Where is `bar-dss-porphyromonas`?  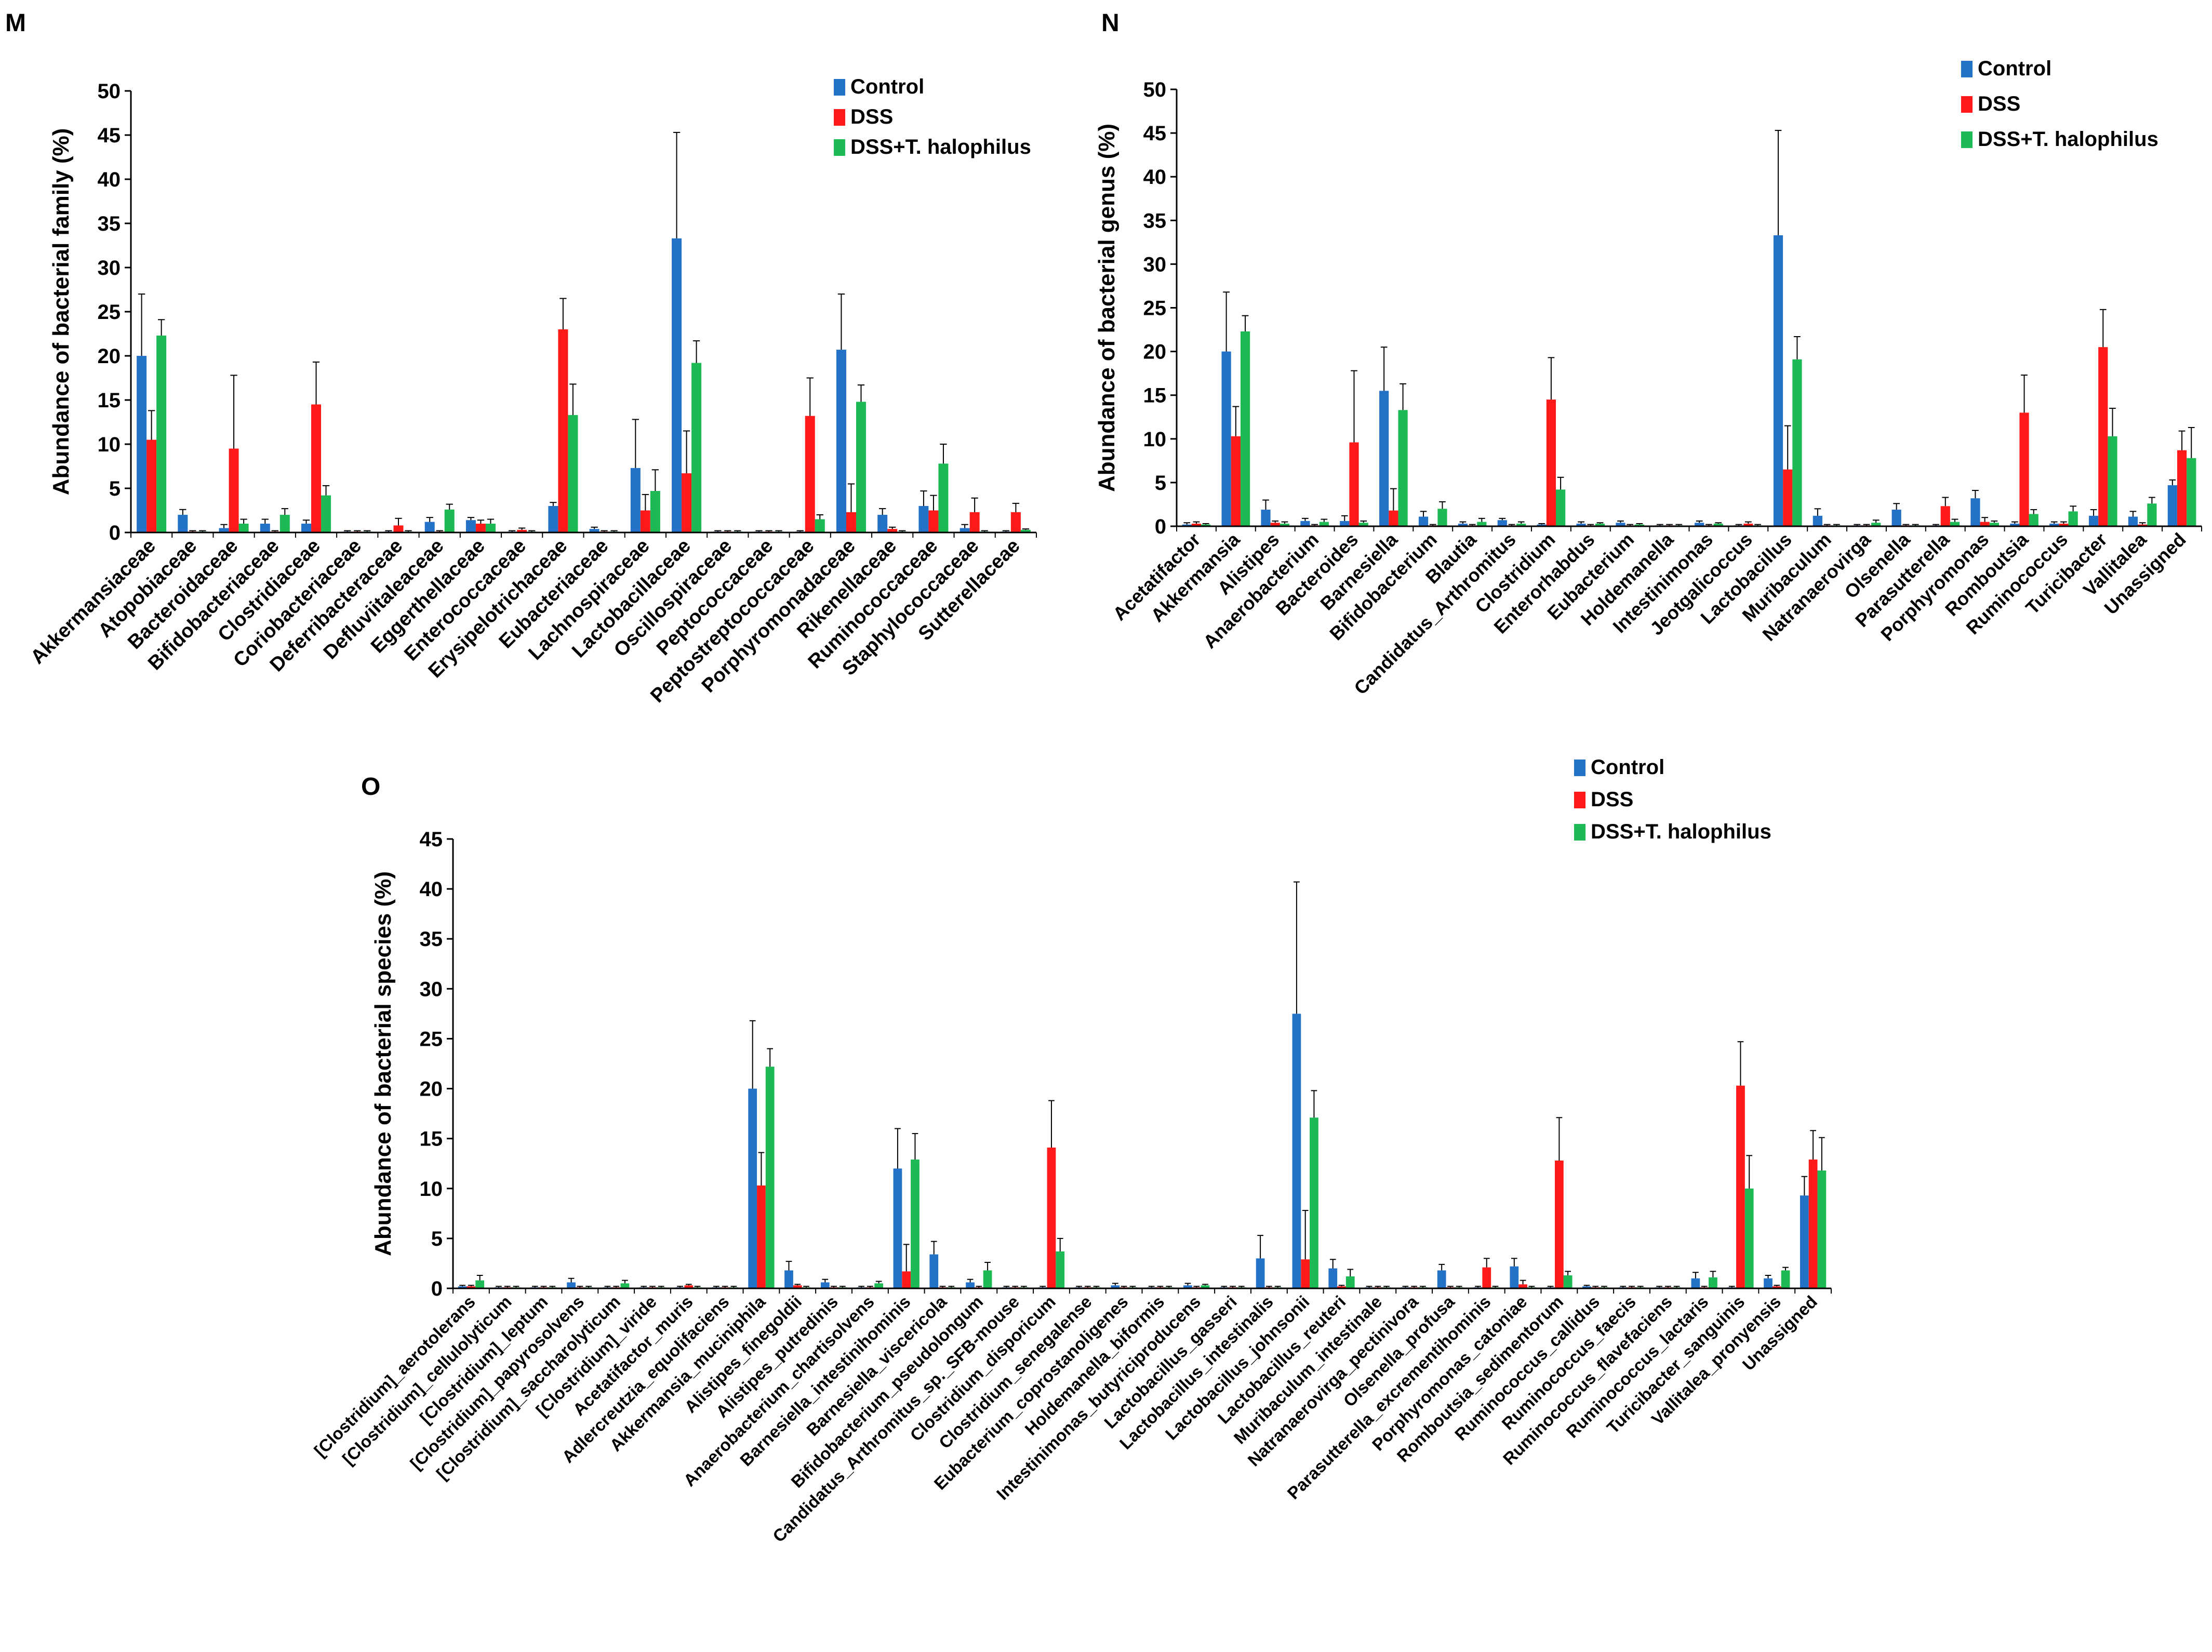
bar-dss-porphyromonas is located at coordinates (1985, 524).